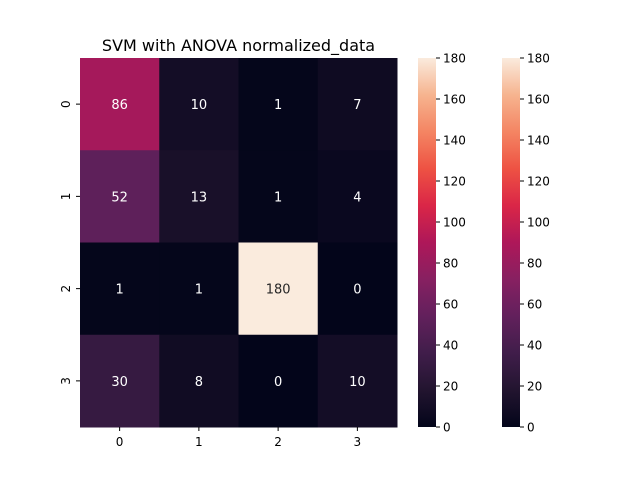  What do you see at coordinates (238, 46) in the screenshot?
I see `chart-title: SVM with ANOVA normalized_data` at bounding box center [238, 46].